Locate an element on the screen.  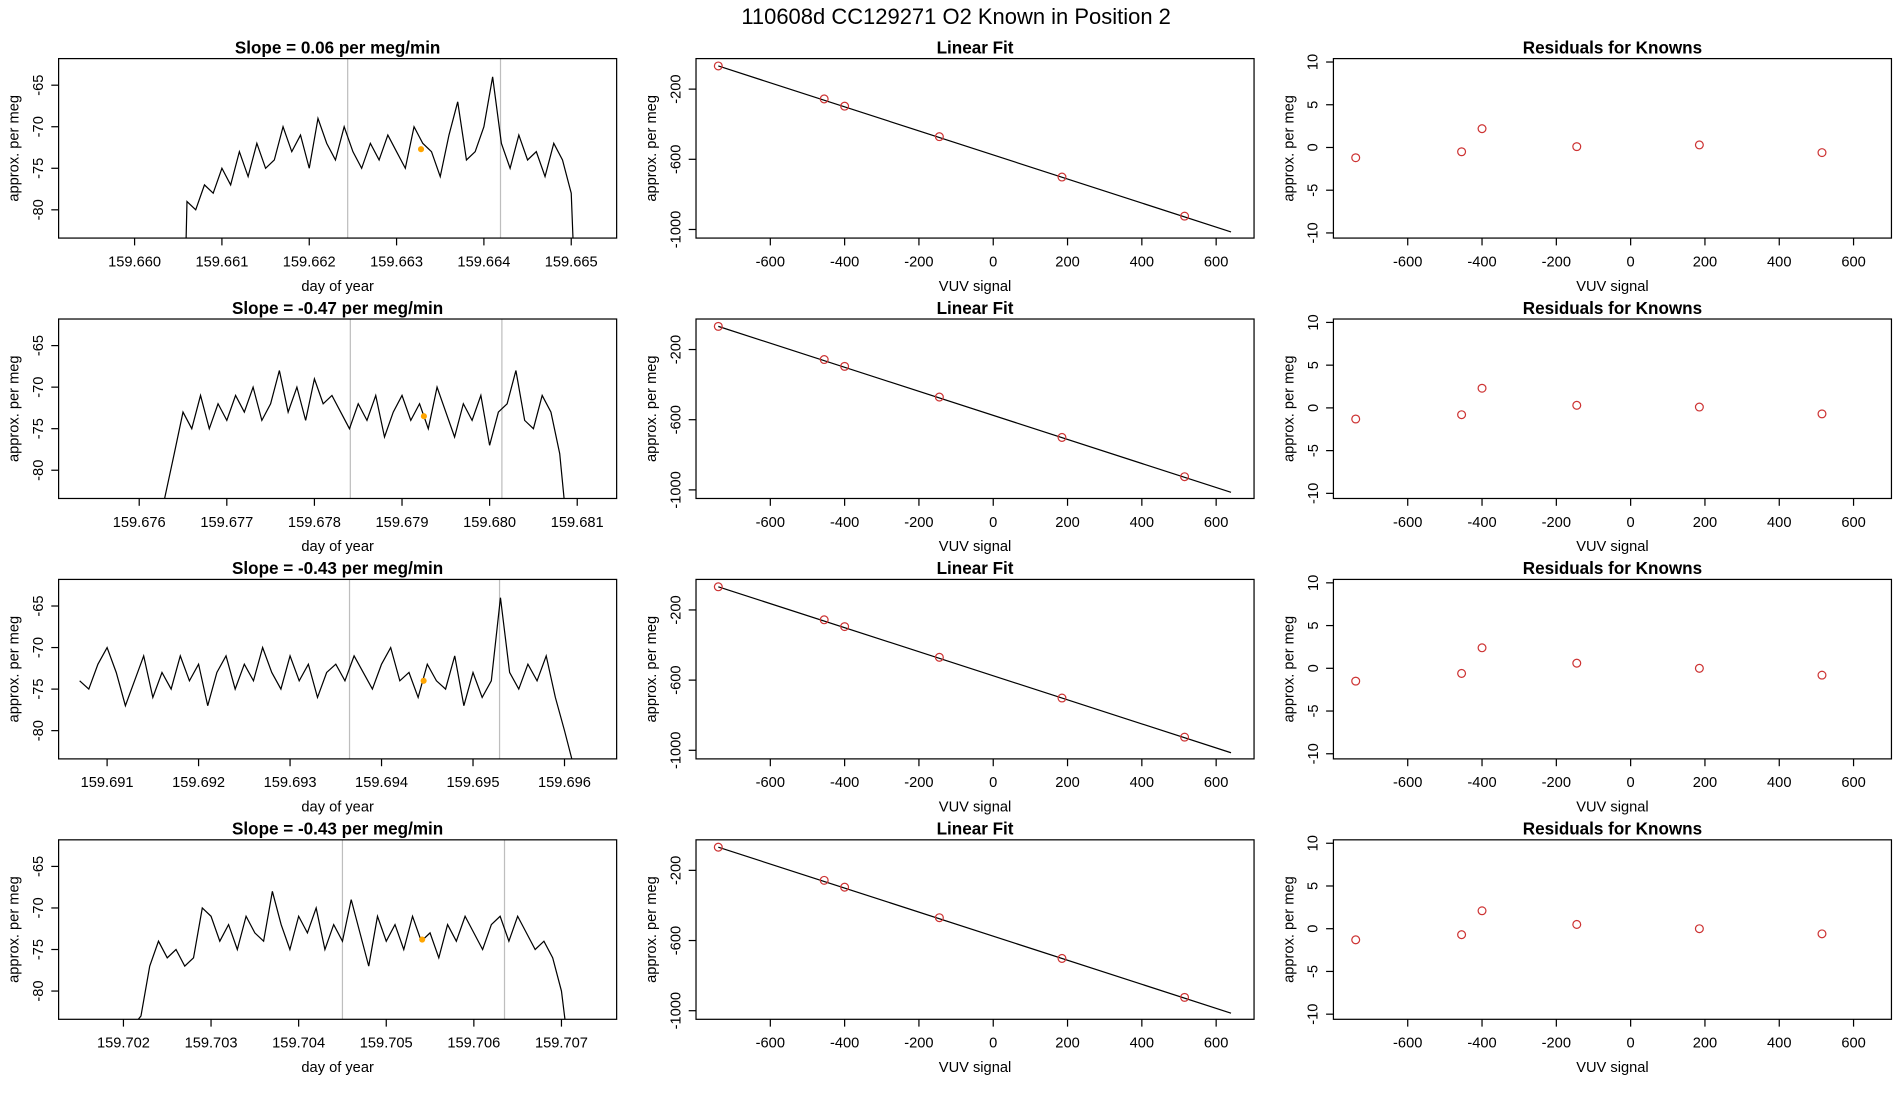
y-tick-label: -5 is located at coordinates (1314, 190).